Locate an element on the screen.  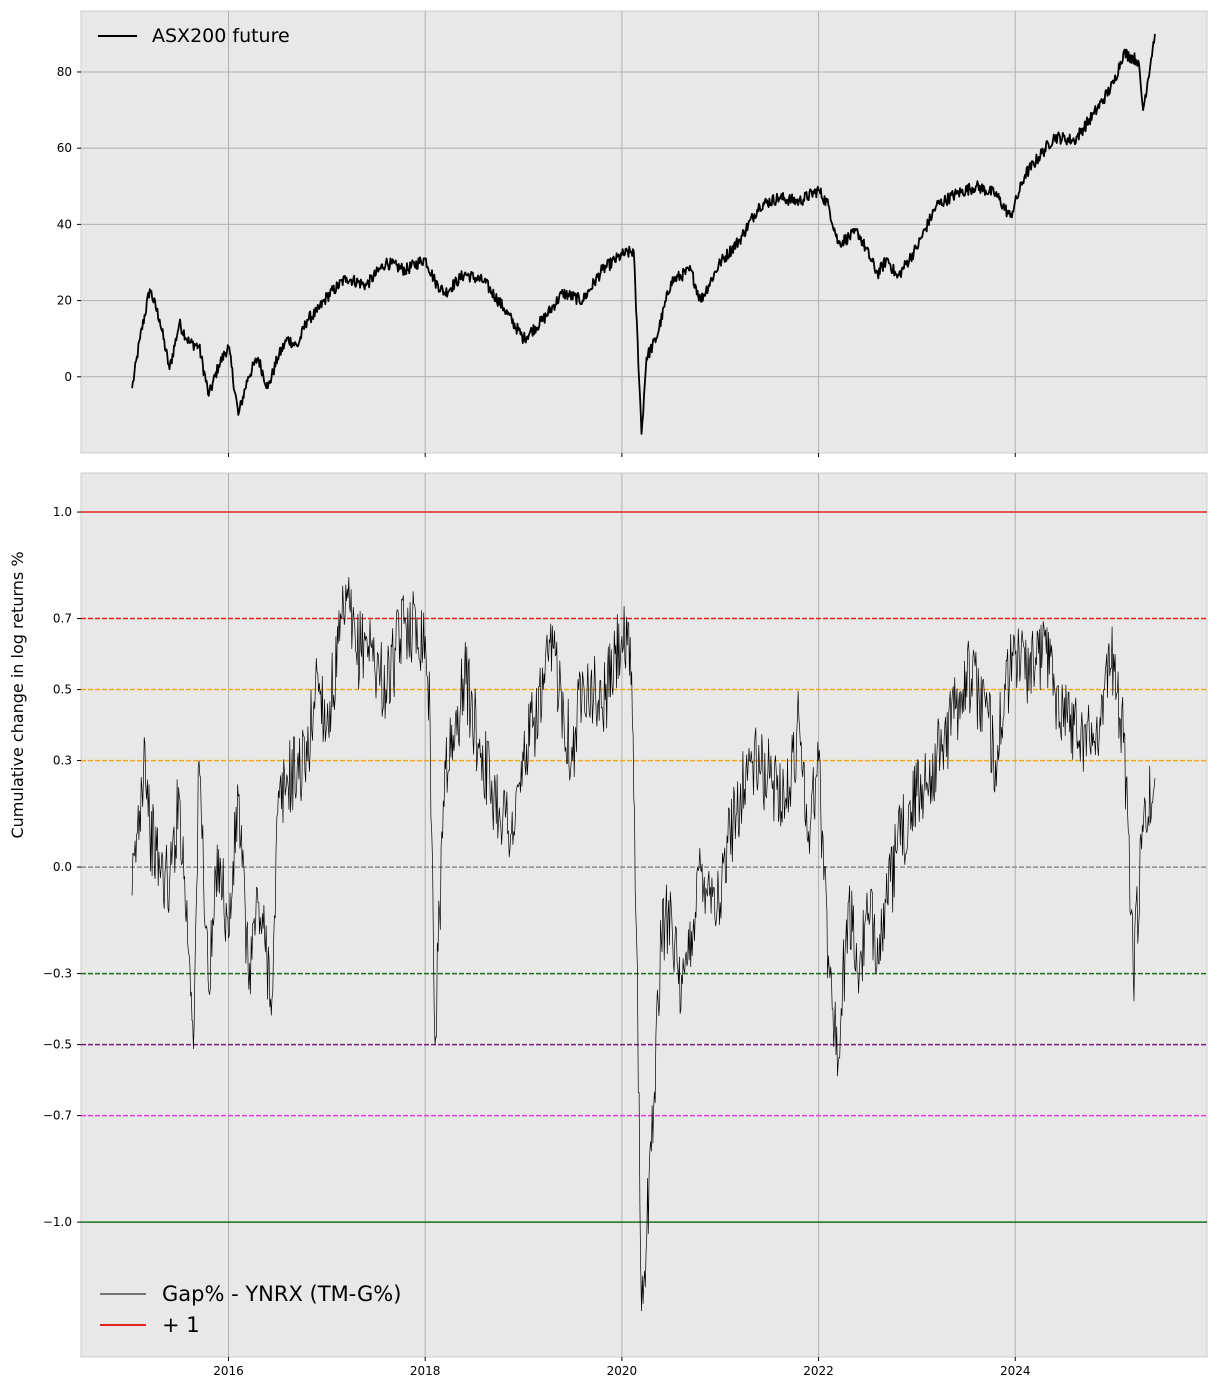
y-tick-label: 0.3 is located at coordinates (62, 761).